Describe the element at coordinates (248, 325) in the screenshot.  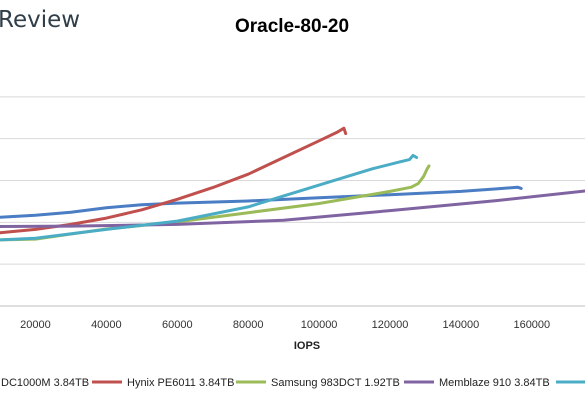
I see `x-tick-label: 80000` at that location.